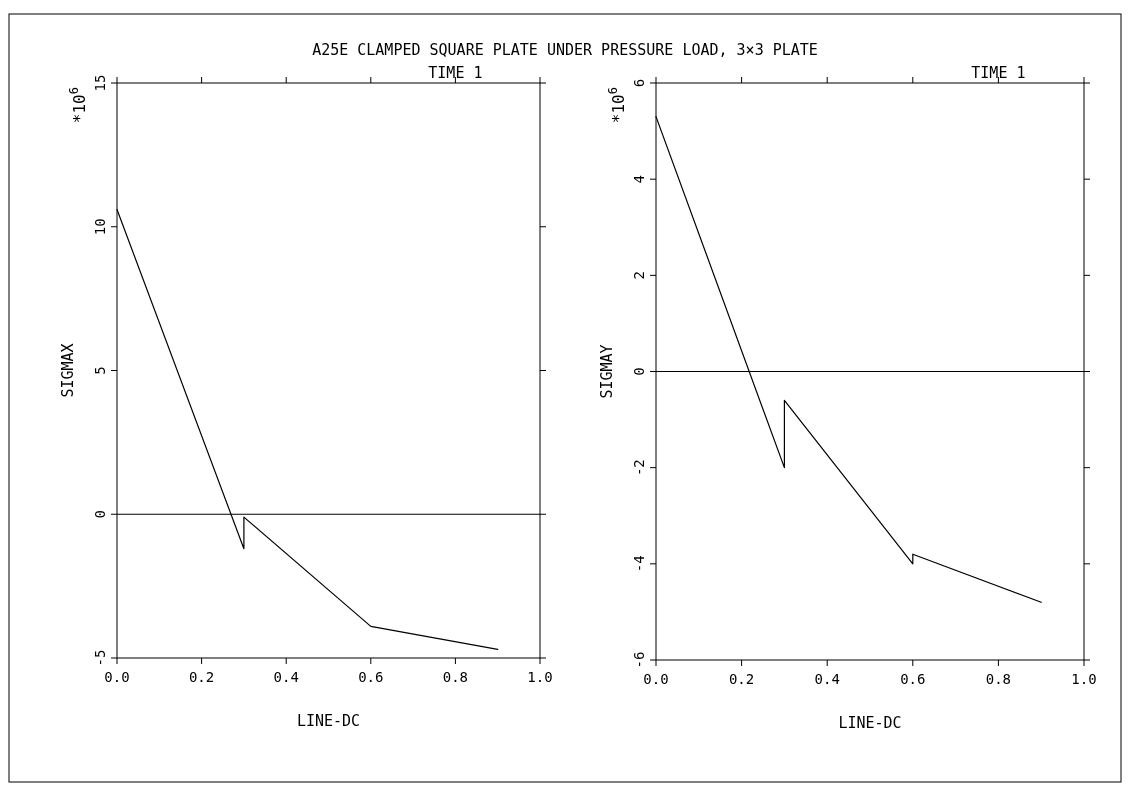 The image size is (1131, 792). I want to click on y-tick-label: -4, so click(639, 564).